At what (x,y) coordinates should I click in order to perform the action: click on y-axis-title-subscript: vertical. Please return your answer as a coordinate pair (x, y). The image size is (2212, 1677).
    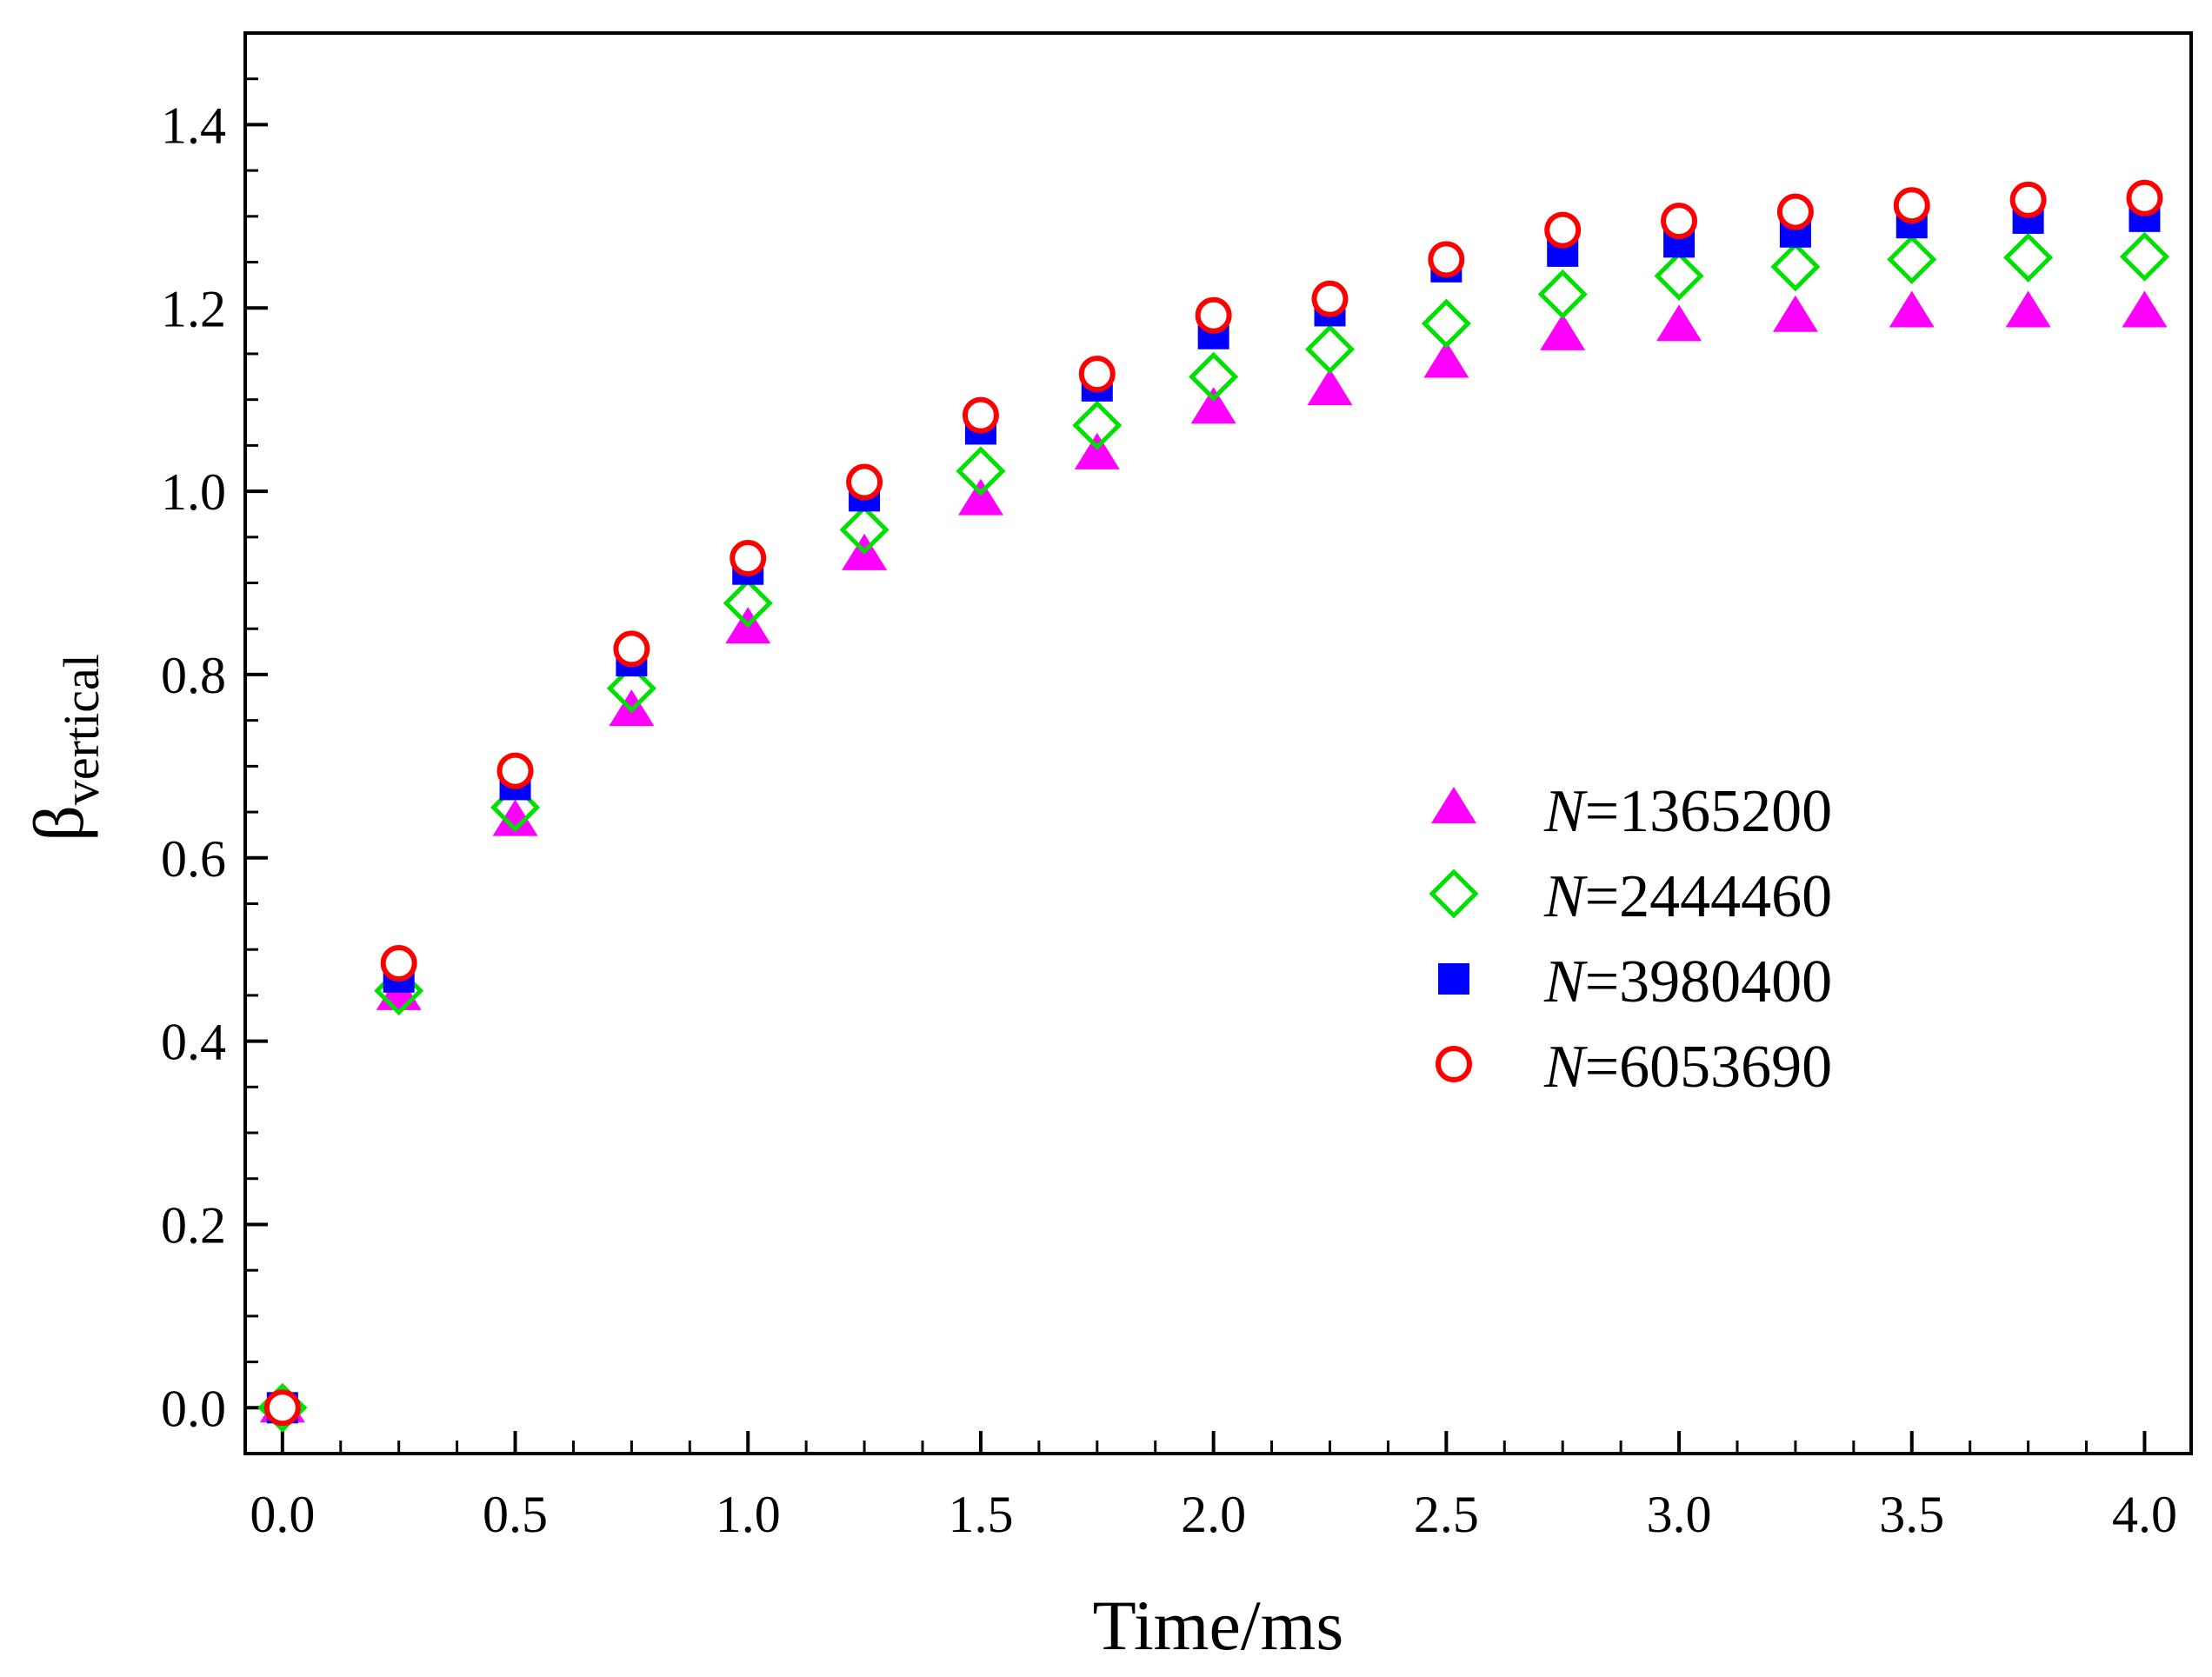
    Looking at the image, I should click on (81, 730).